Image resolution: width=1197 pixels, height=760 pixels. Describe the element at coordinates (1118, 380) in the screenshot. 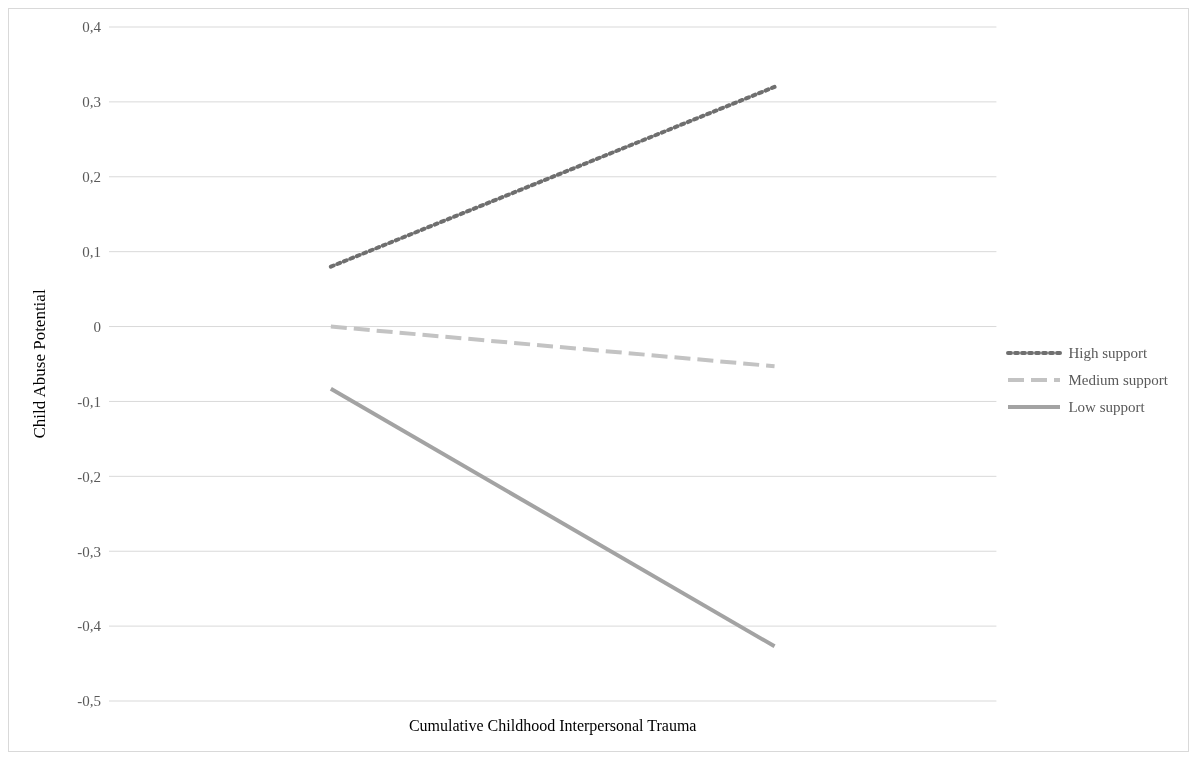

I see `legend-label: Medium support` at that location.